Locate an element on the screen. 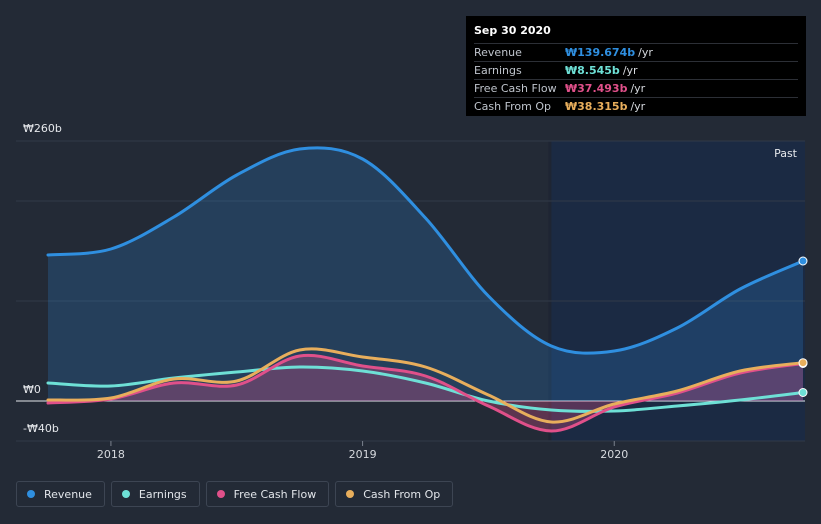 The height and width of the screenshot is (524, 821). area-free-cash-flow is located at coordinates (425, 393).